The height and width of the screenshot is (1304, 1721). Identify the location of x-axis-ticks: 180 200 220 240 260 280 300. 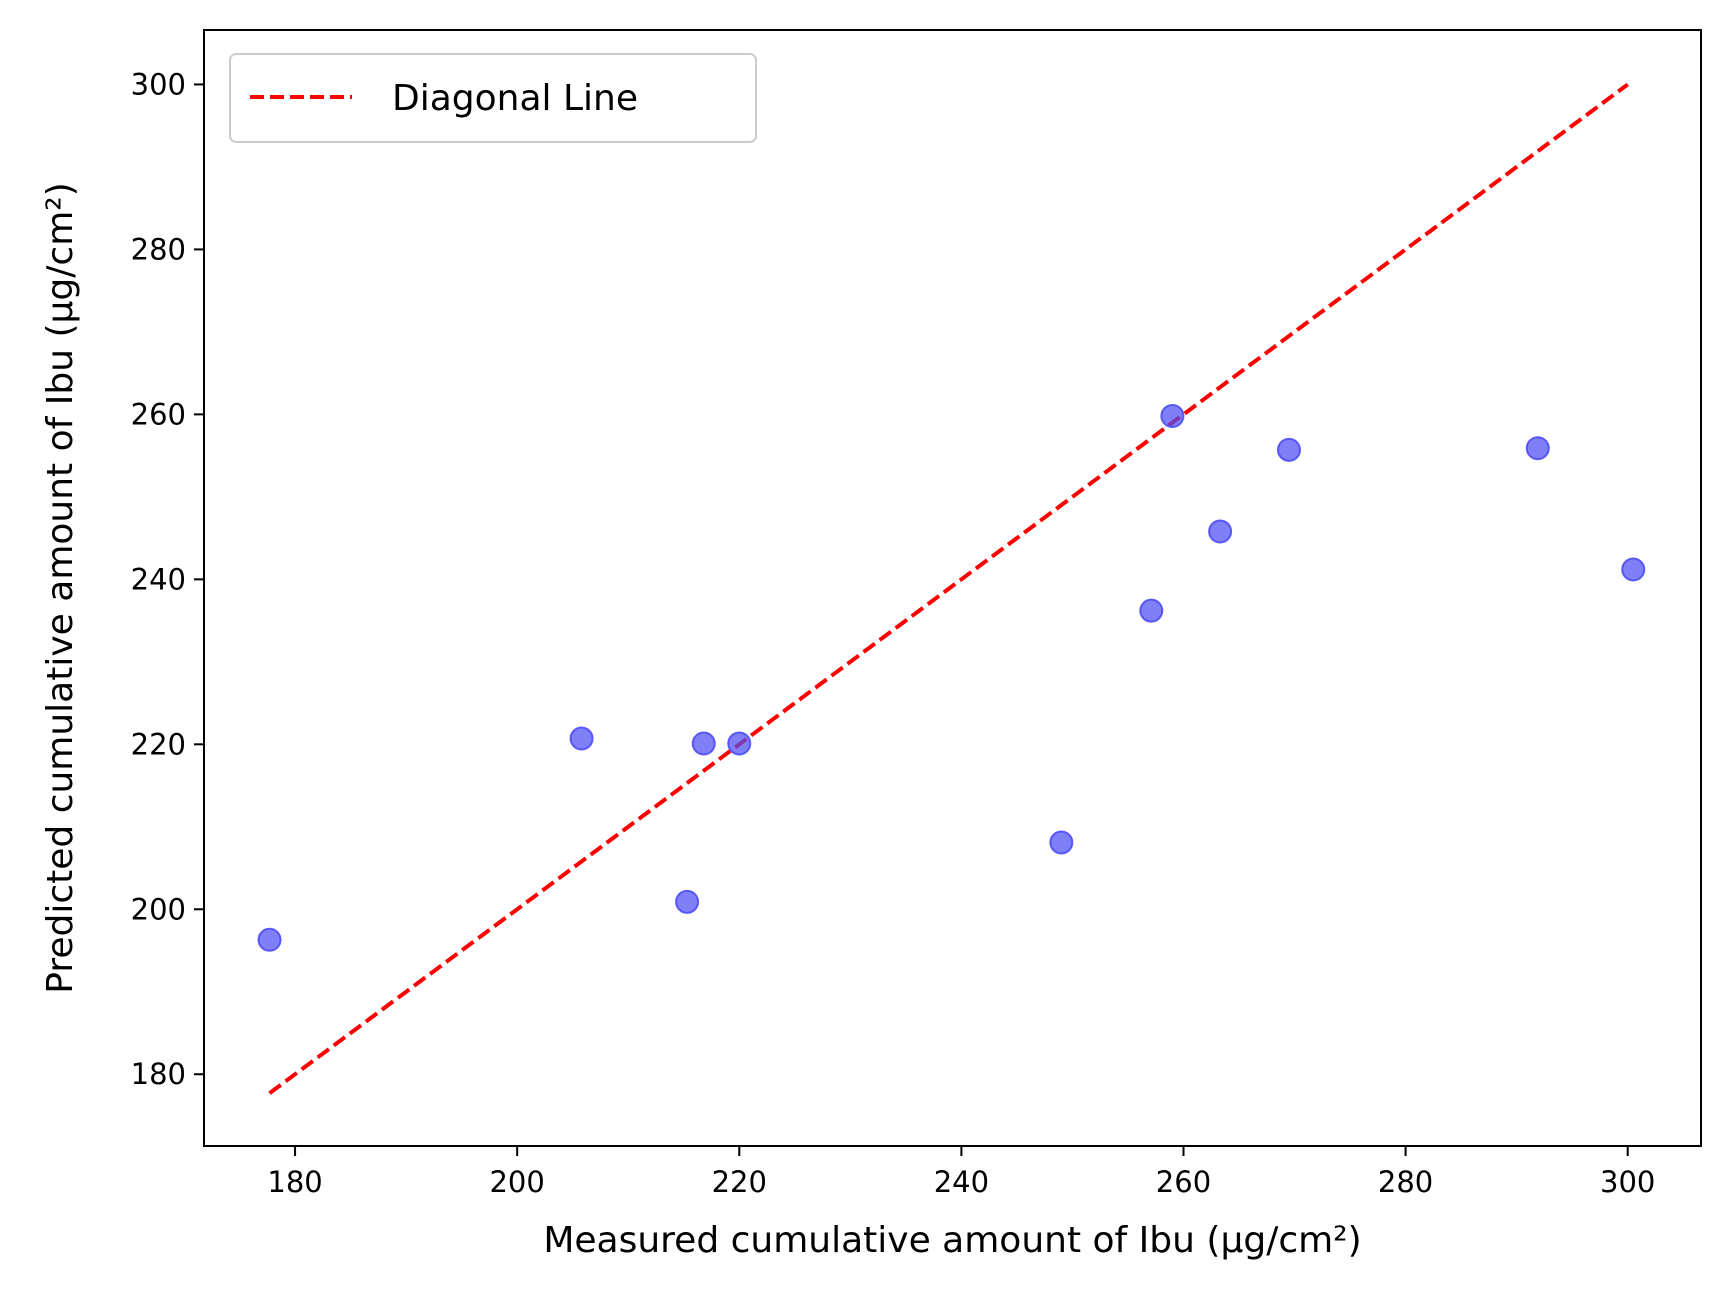
(961, 1172).